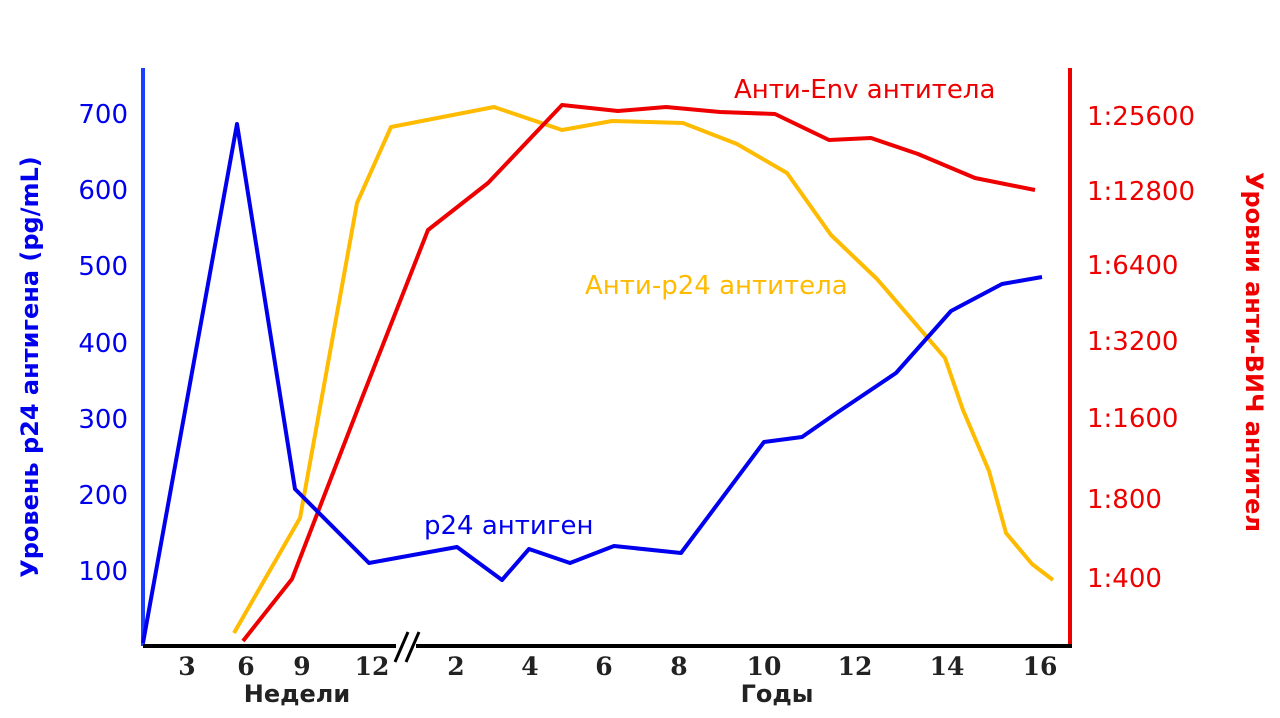  Describe the element at coordinates (1132, 419) in the screenshot. I see `right-tick-label: 1:1600` at that location.